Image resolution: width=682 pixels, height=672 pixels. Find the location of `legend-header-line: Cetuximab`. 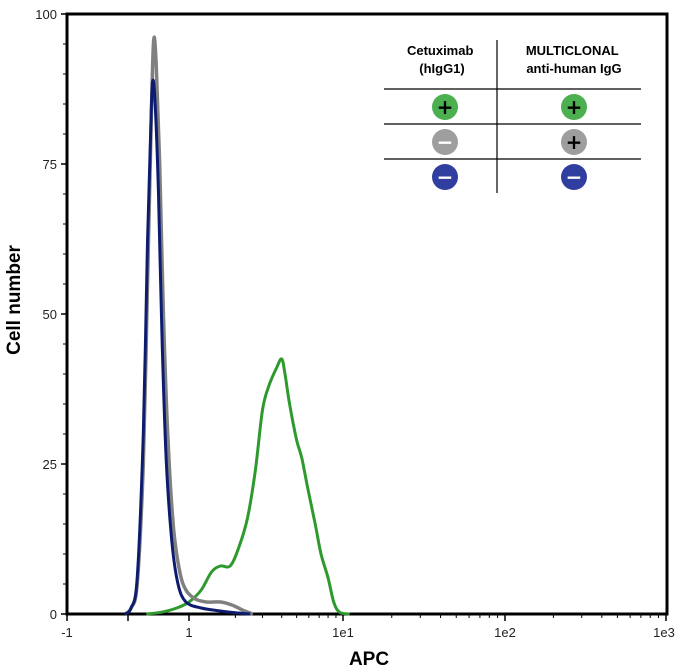

legend-header-line: Cetuximab is located at coordinates (440, 50).